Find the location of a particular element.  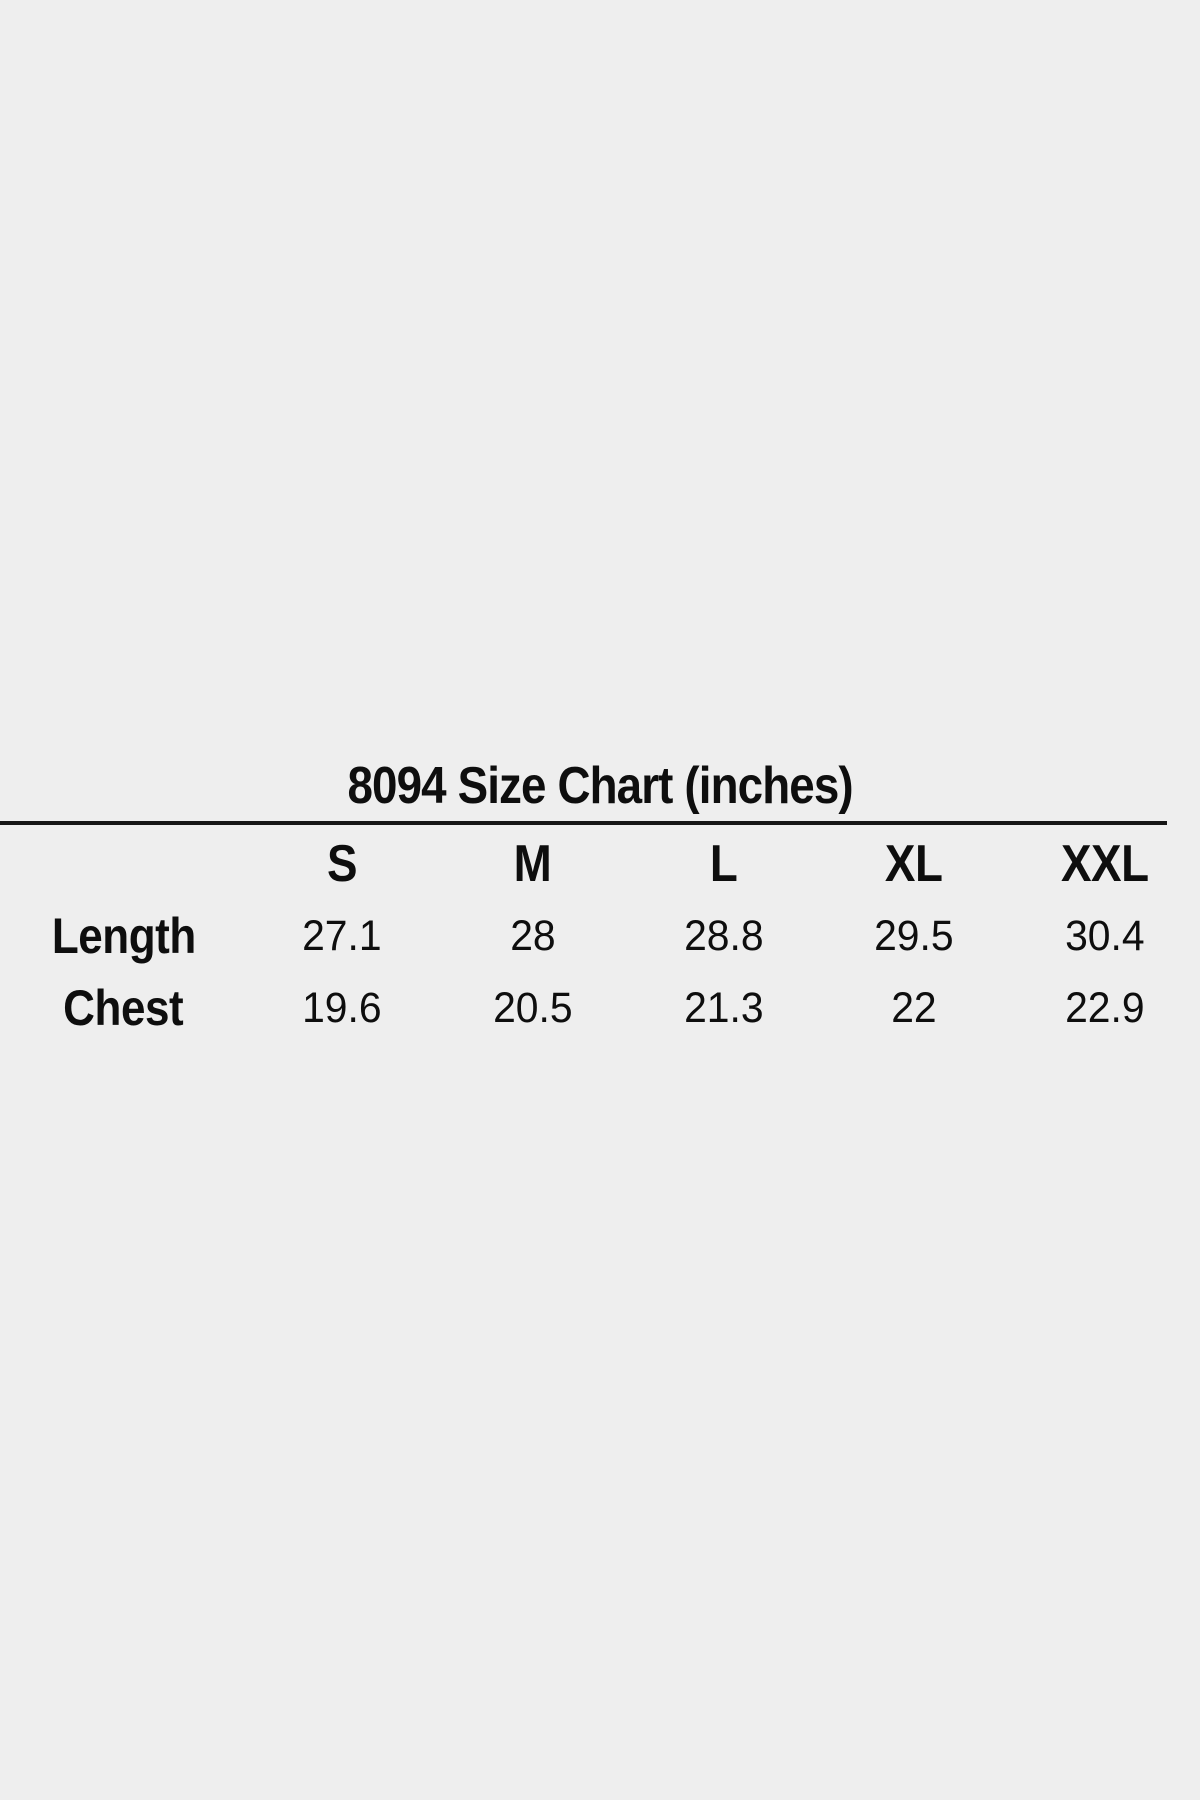

value-length-xxl: 30.4 is located at coordinates (1104, 936).